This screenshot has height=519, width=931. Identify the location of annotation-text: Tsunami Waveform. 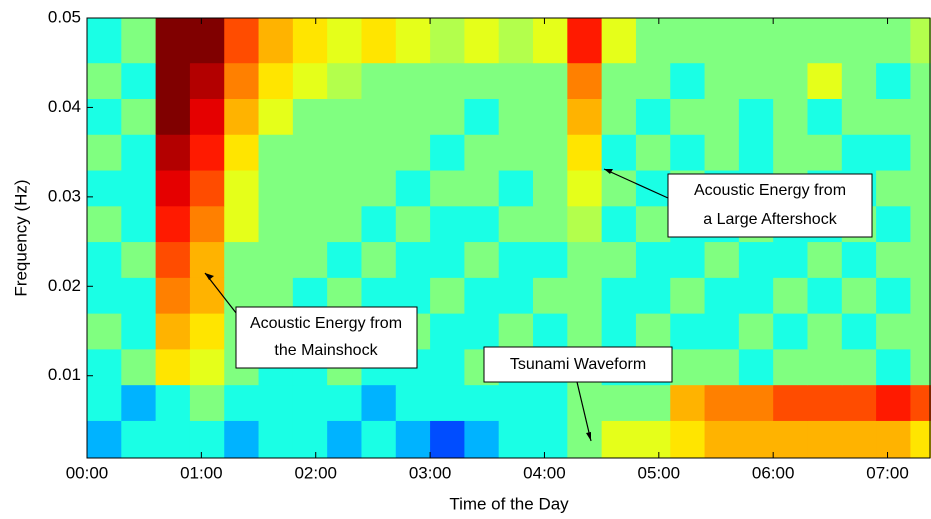
(578, 364).